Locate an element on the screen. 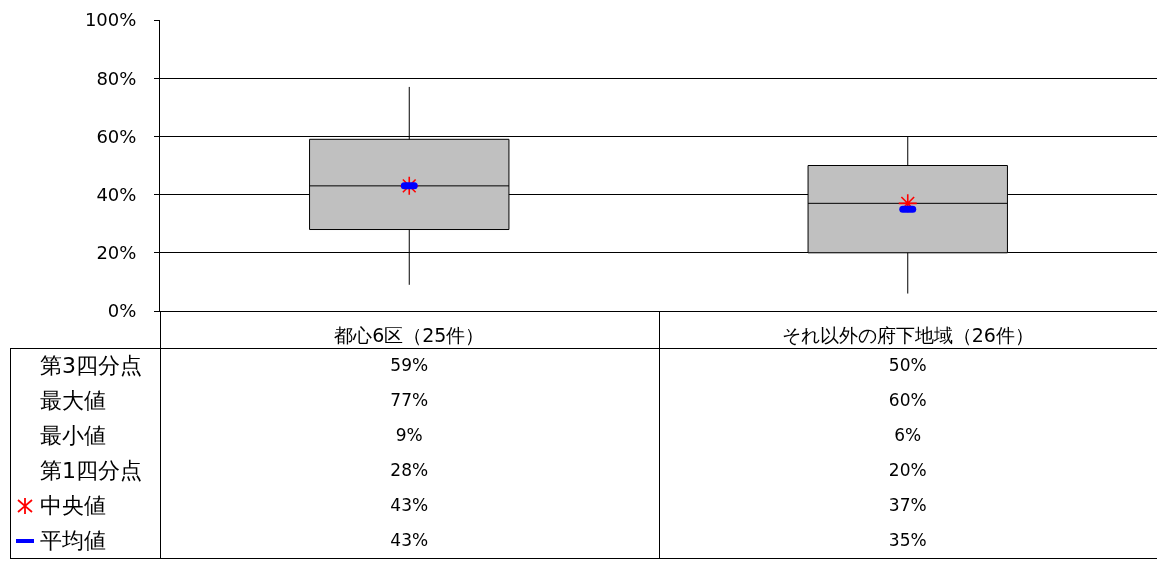 The image size is (1157, 563). y-tick-label: 60% is located at coordinates (116, 136).